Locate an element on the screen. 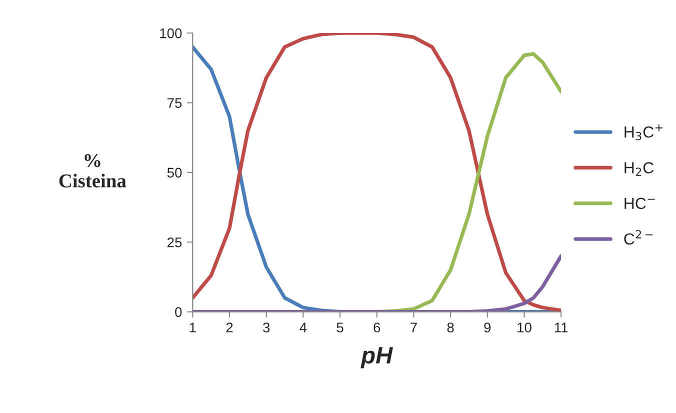  x-tick-label: 7 is located at coordinates (413, 327).